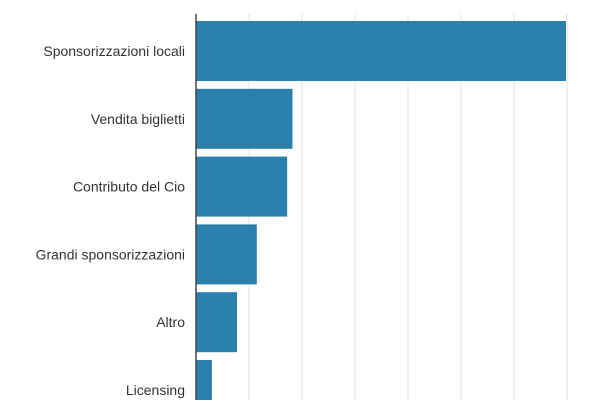 Image resolution: width=600 pixels, height=400 pixels. What do you see at coordinates (110, 254) in the screenshot?
I see `category-label: Grandi sponsorizzazioni` at bounding box center [110, 254].